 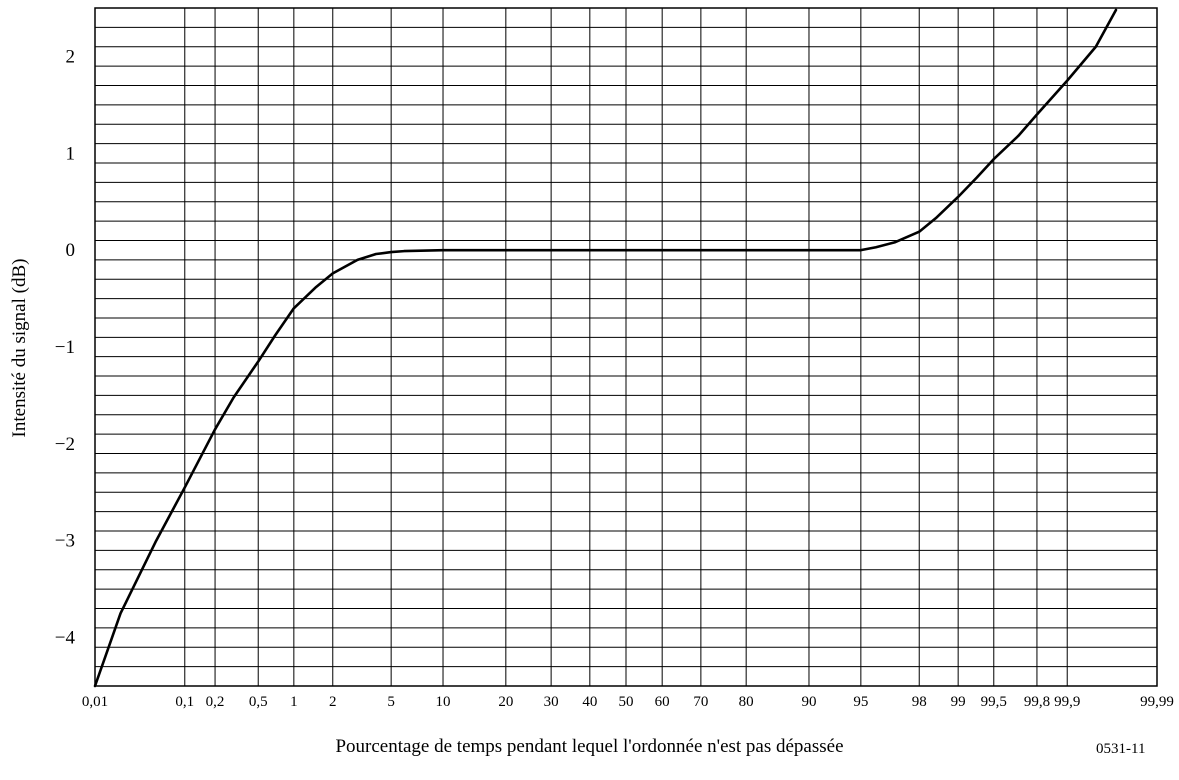 I want to click on x-tick-label: 0,1, so click(x=184, y=702).